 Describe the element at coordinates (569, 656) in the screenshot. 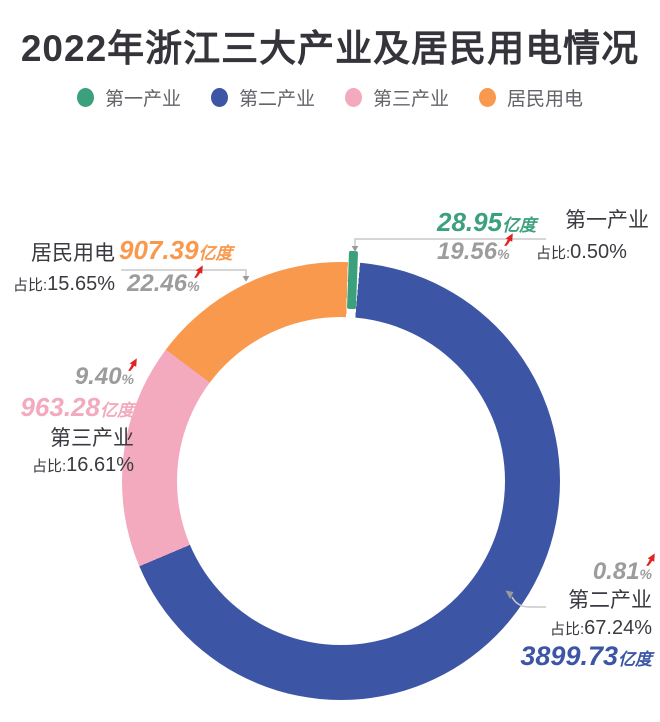

I see `value-number: 3899.73` at that location.